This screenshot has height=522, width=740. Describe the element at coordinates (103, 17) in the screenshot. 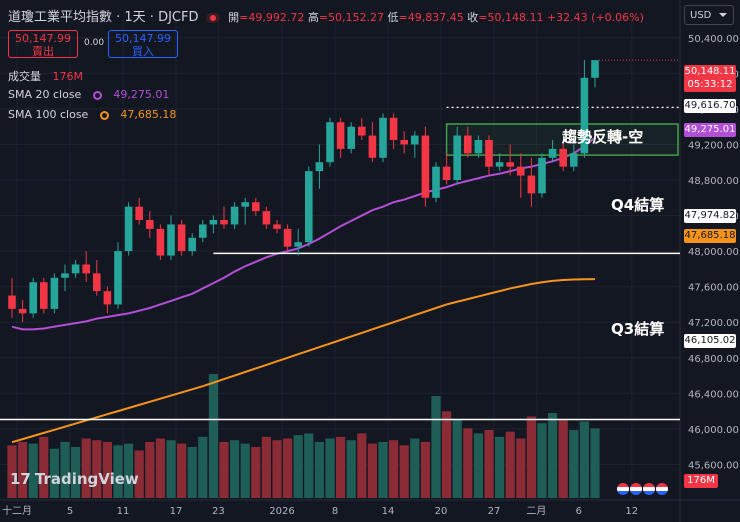

I see `symbol-title: 道瓊工業平均指數 · 1天 · DJCFD` at that location.